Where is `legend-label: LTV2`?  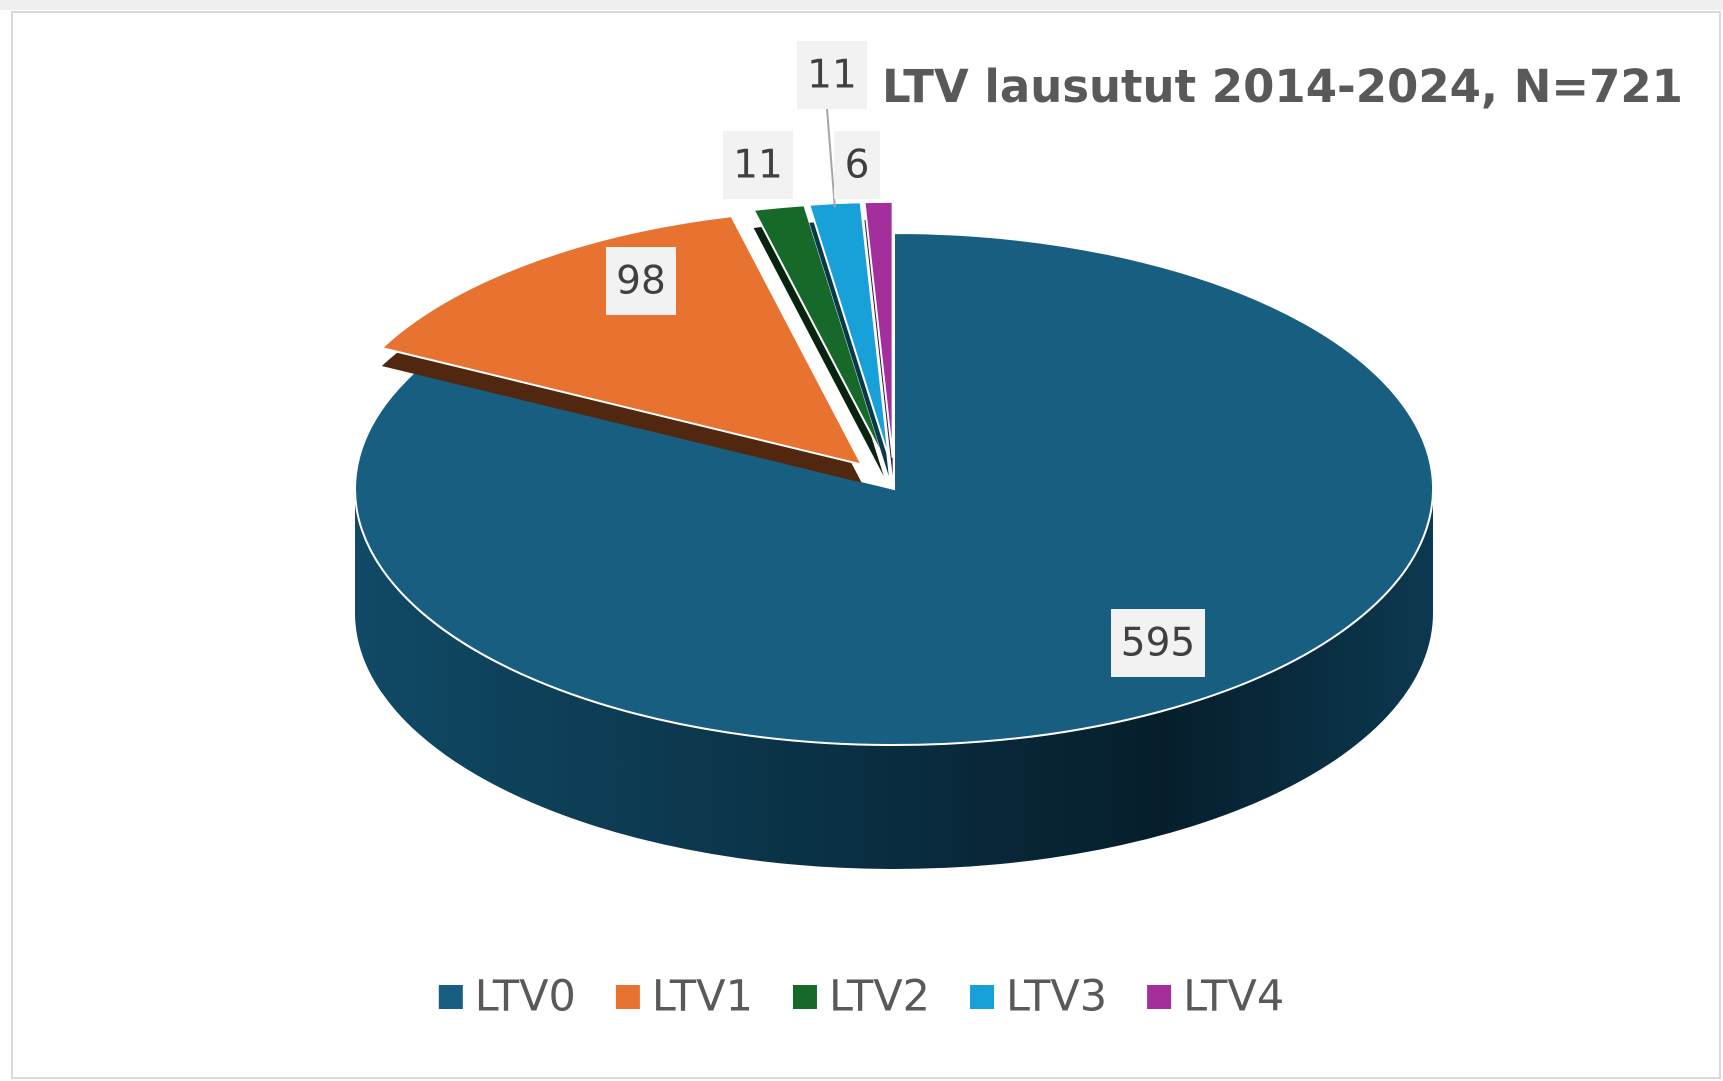 legend-label: LTV2 is located at coordinates (879, 997).